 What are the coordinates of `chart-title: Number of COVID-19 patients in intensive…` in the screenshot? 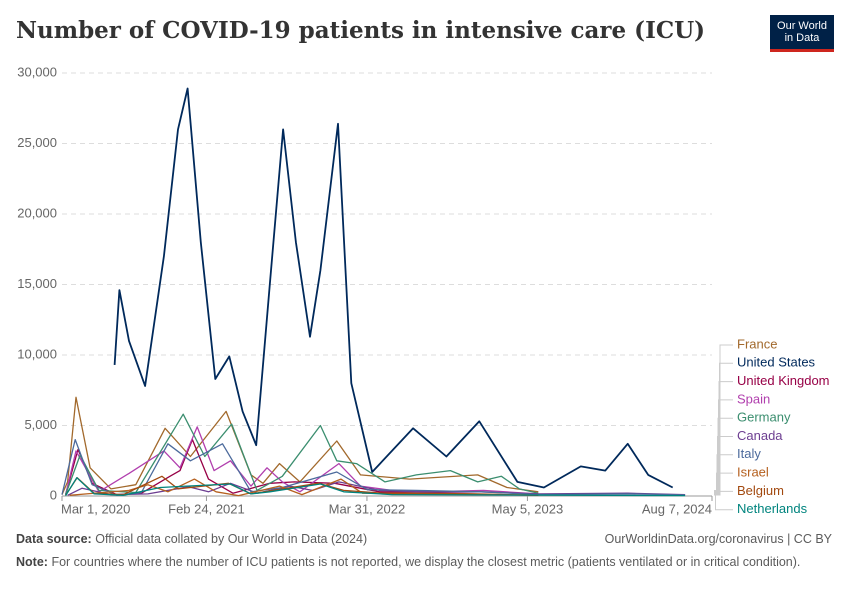 It's located at (360, 30).